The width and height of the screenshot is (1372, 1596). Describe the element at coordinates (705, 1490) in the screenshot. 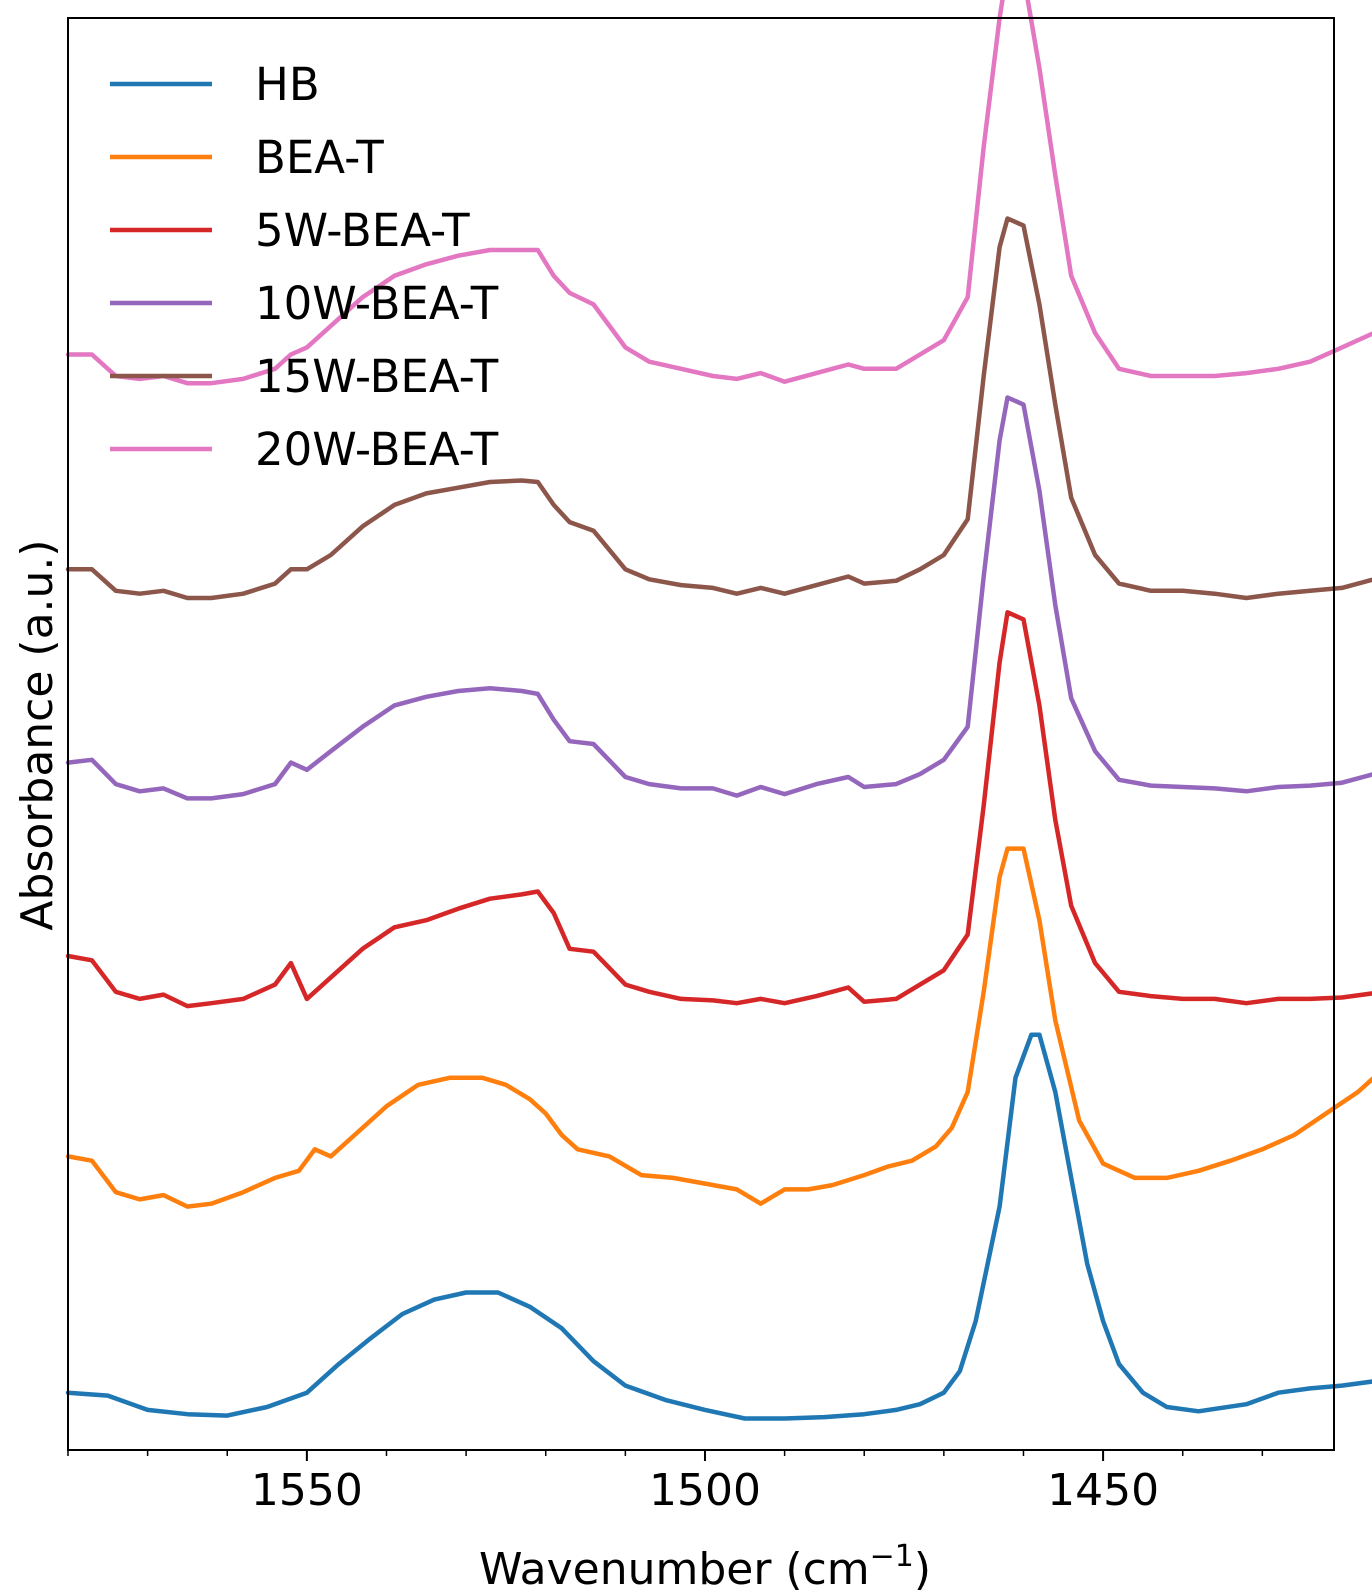

I see `x-tick-label: 1500` at that location.